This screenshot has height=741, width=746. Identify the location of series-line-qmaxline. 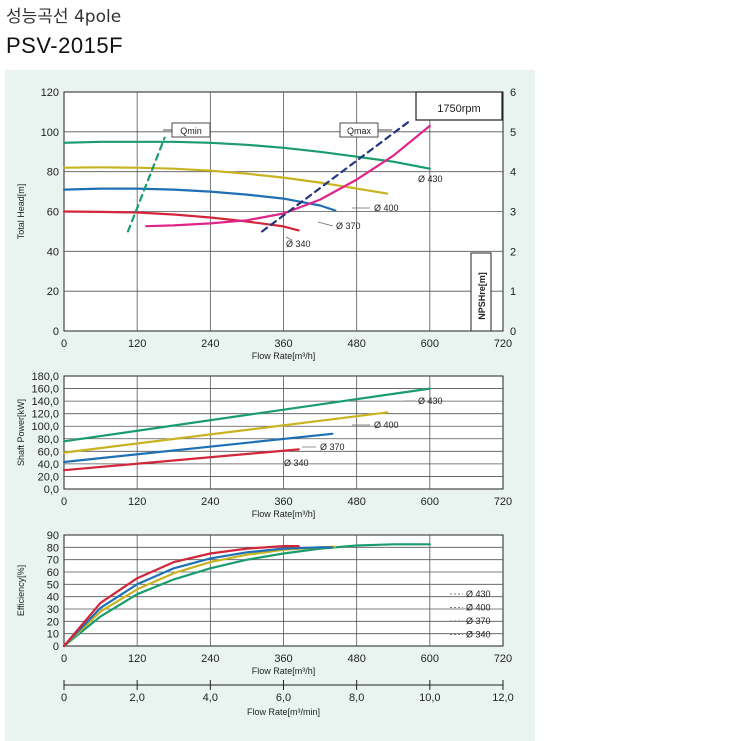
(335, 176).